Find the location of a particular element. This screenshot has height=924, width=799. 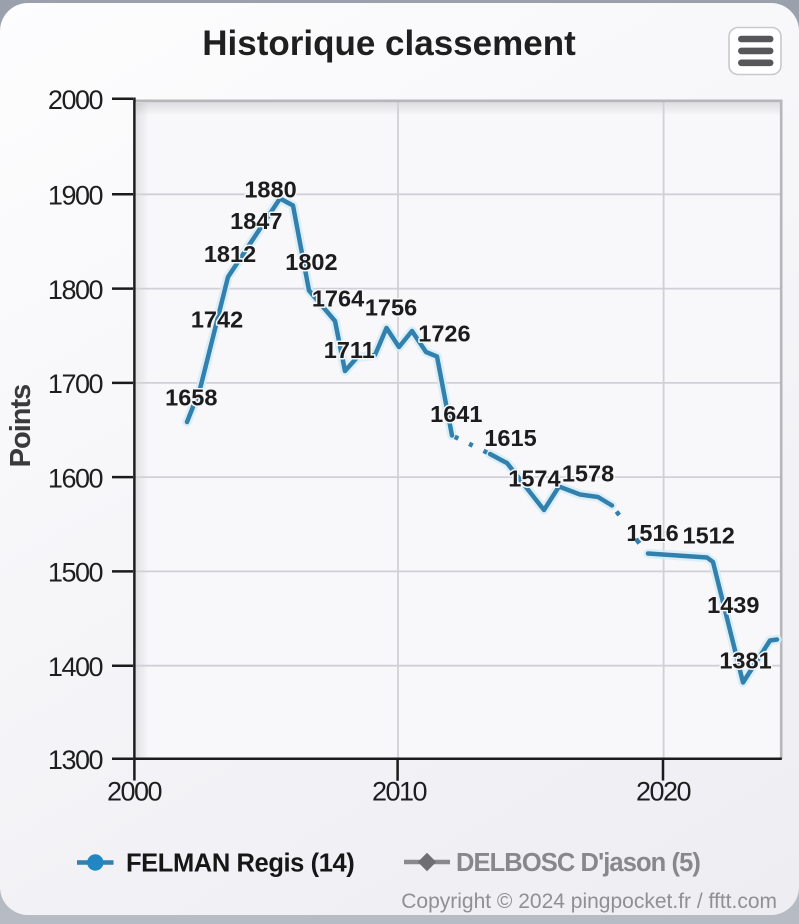

svg-text: 2010 is located at coordinates (399, 792).